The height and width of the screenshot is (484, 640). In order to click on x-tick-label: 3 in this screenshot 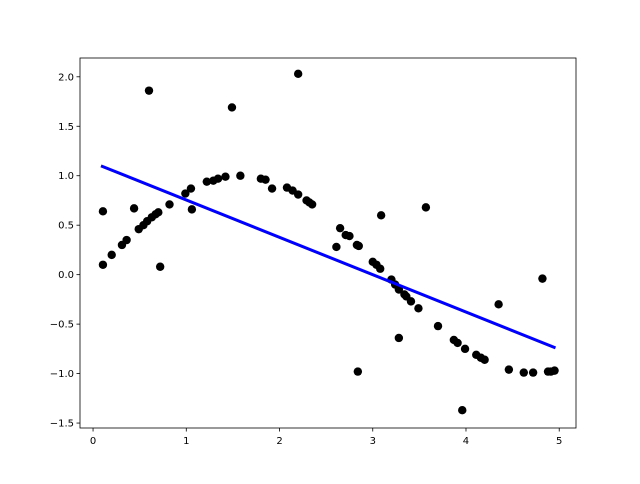, I will do `click(373, 441)`.